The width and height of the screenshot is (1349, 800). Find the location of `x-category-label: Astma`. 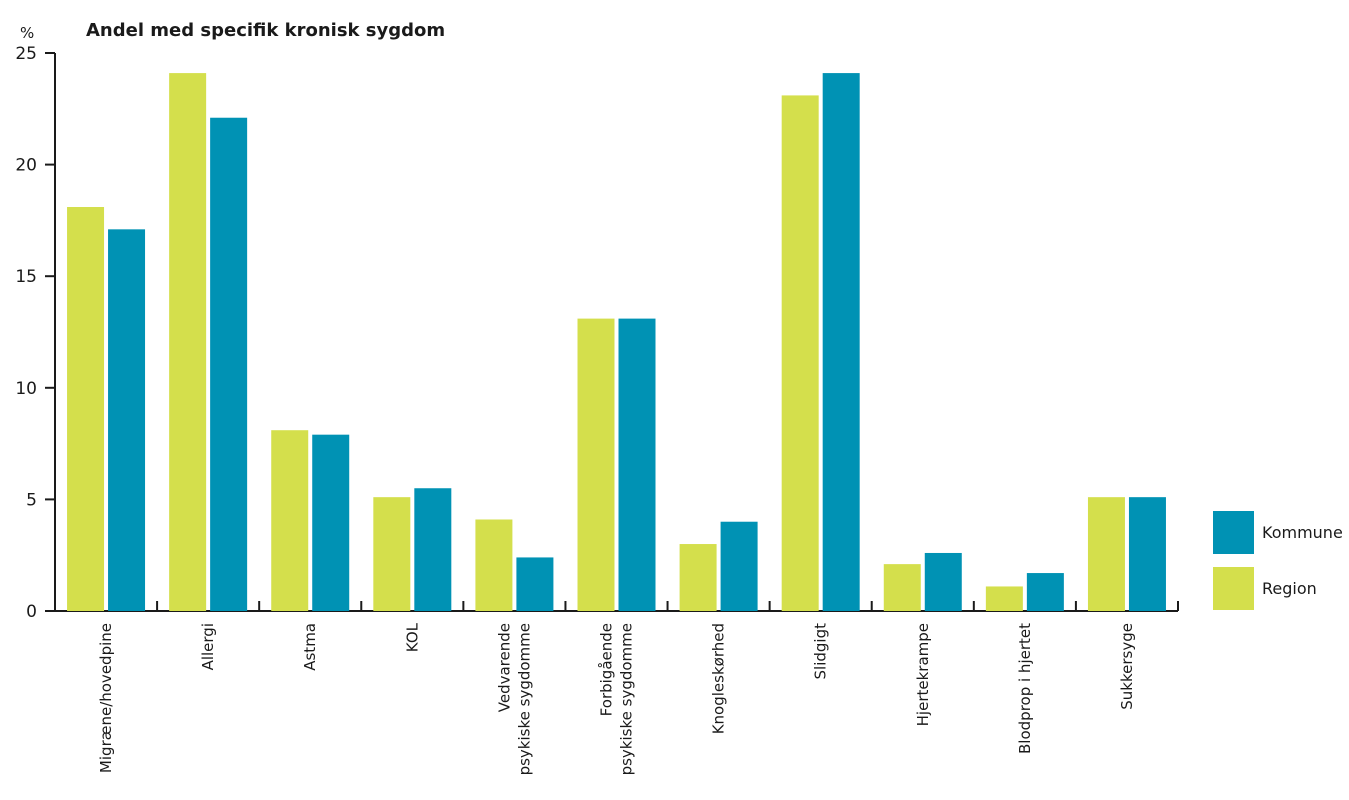

x-category-label: Astma is located at coordinates (310, 647).